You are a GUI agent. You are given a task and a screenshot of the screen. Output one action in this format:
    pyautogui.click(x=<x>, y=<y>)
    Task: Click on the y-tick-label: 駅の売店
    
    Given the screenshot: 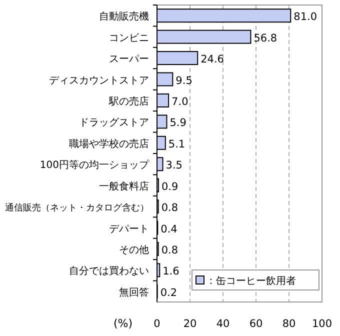 What is the action you would take?
    pyautogui.click(x=128, y=101)
    